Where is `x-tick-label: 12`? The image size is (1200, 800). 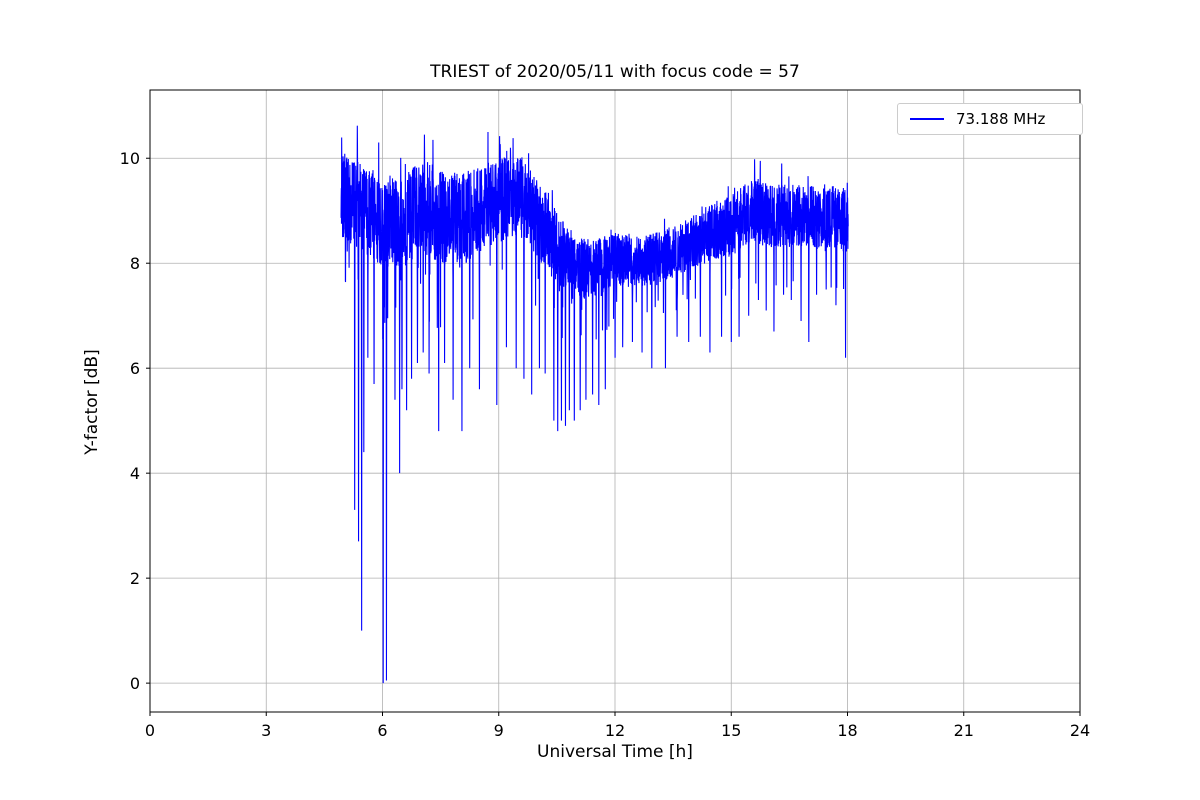 x-tick-label: 12 is located at coordinates (615, 730).